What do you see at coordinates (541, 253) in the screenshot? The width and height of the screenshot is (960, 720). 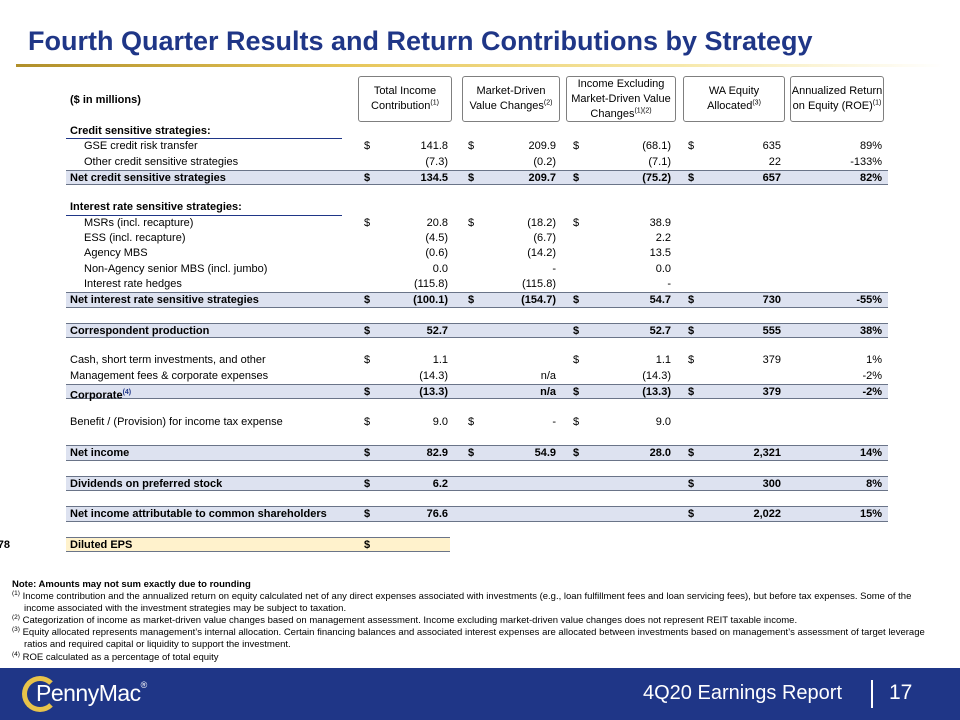 I see `cell-value: (14.2)` at bounding box center [541, 253].